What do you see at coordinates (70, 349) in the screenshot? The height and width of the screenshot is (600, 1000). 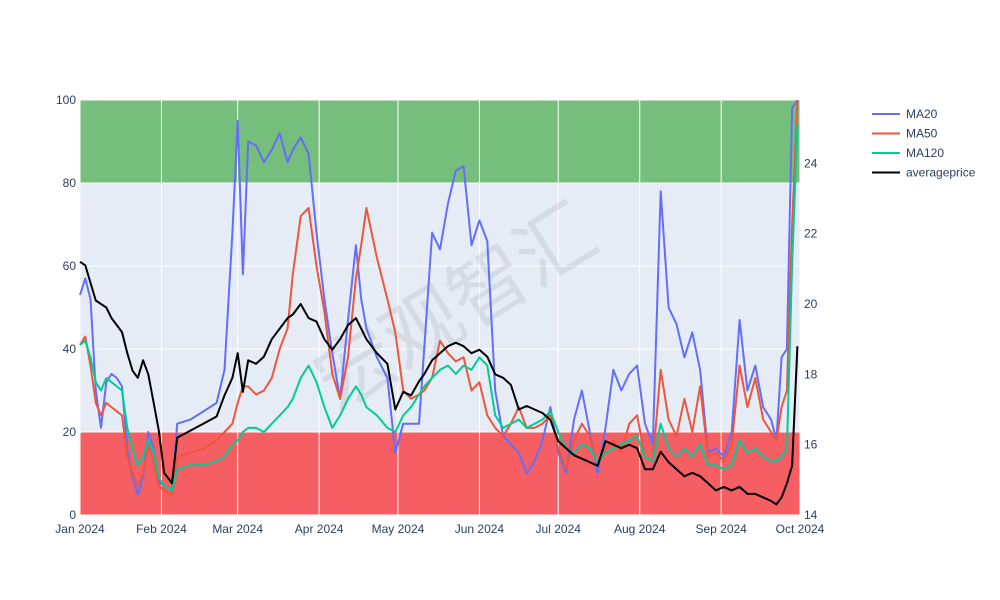 I see `y-left-tick-label: 40` at bounding box center [70, 349].